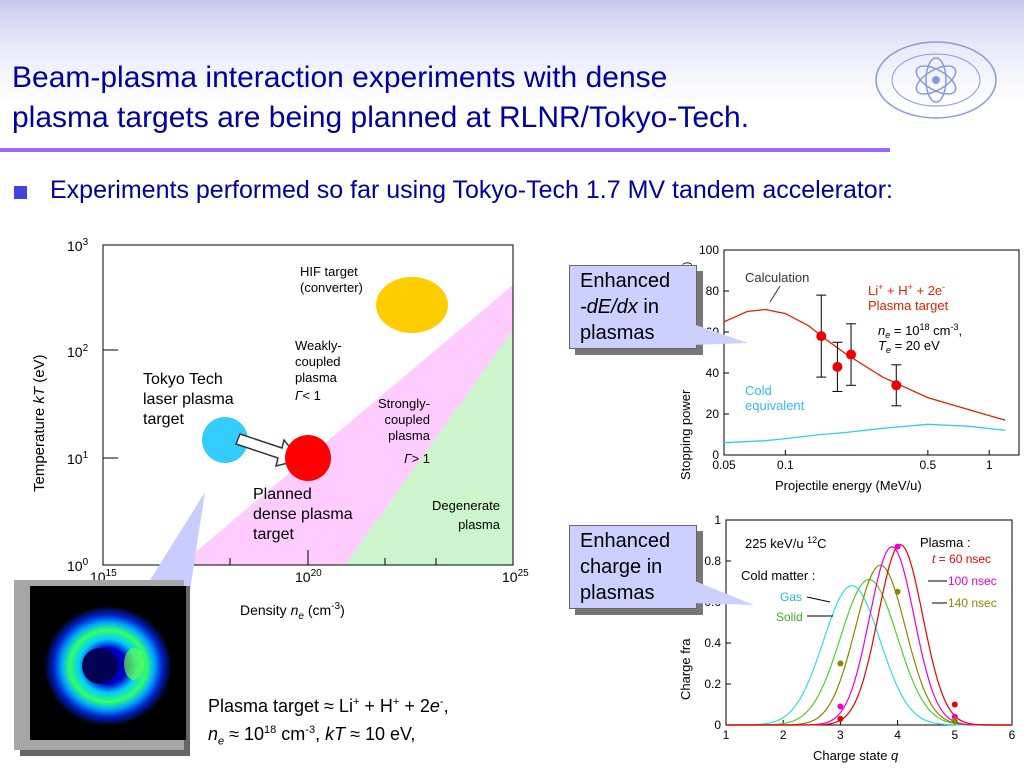 The height and width of the screenshot is (768, 1024). I want to click on axis-ticks, so click(270, 457).